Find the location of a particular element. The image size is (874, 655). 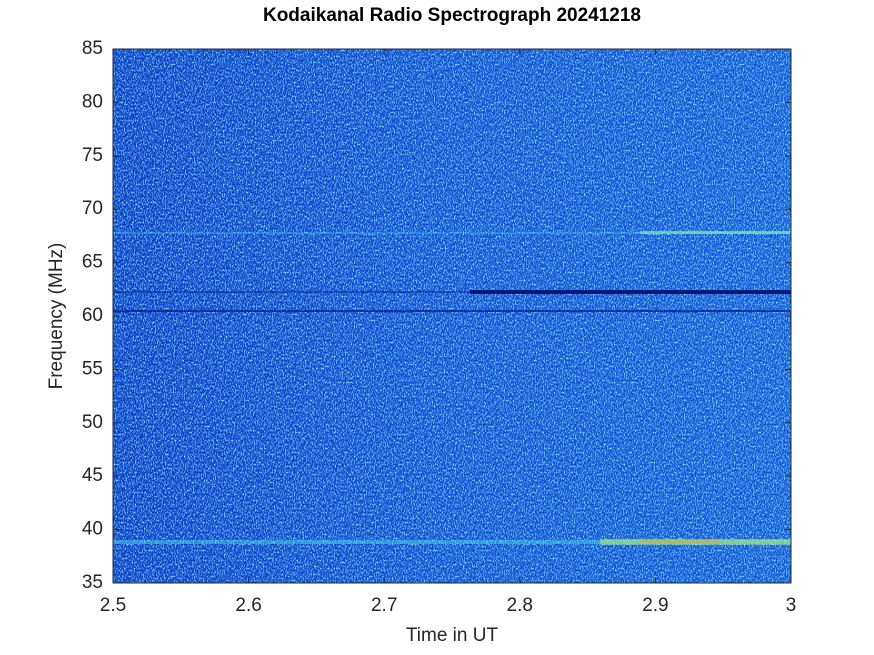

y-tick-label: 55 is located at coordinates (92, 368).